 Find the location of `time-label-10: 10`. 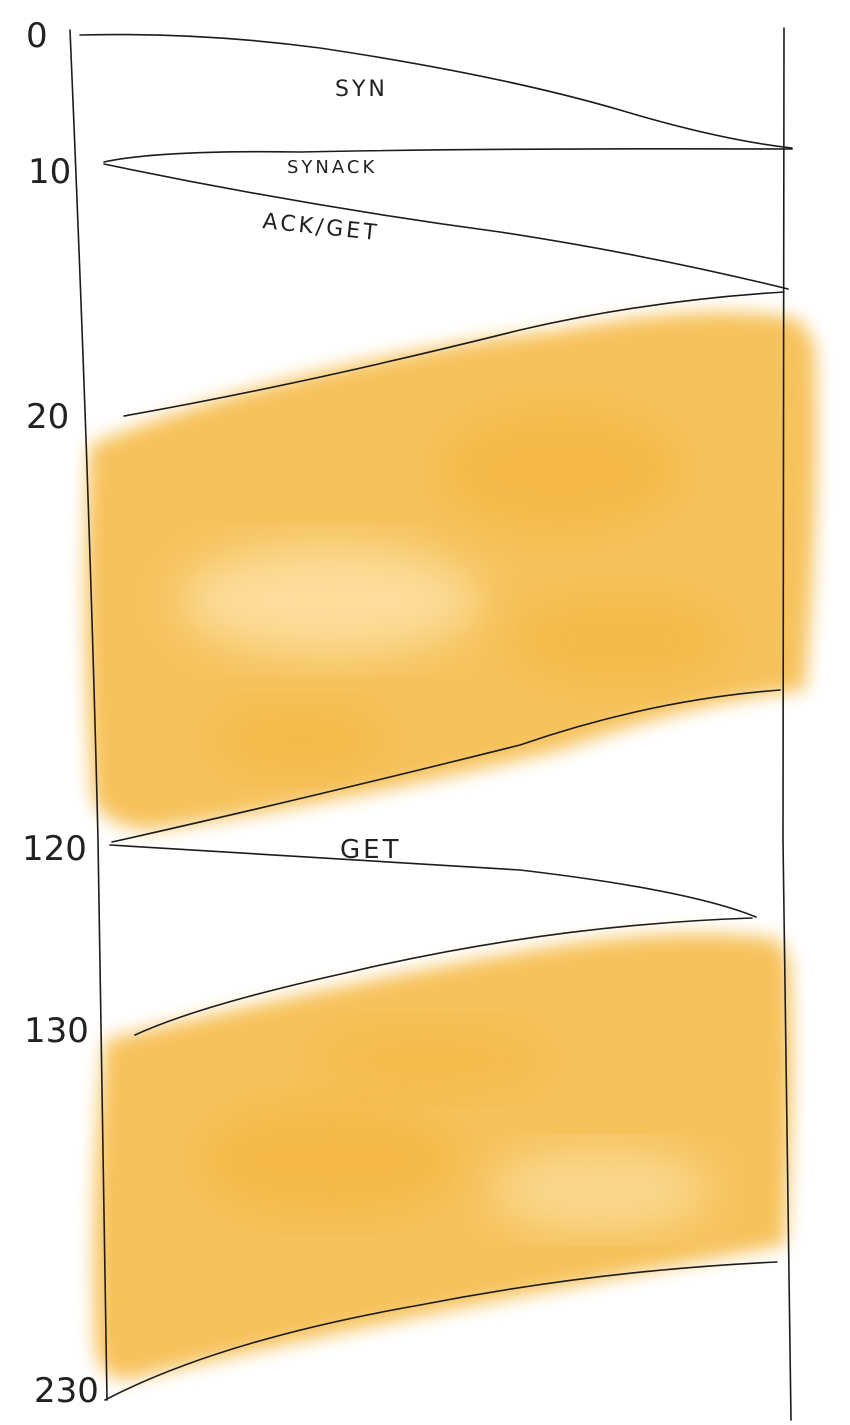

time-label-10: 10 is located at coordinates (49, 172).